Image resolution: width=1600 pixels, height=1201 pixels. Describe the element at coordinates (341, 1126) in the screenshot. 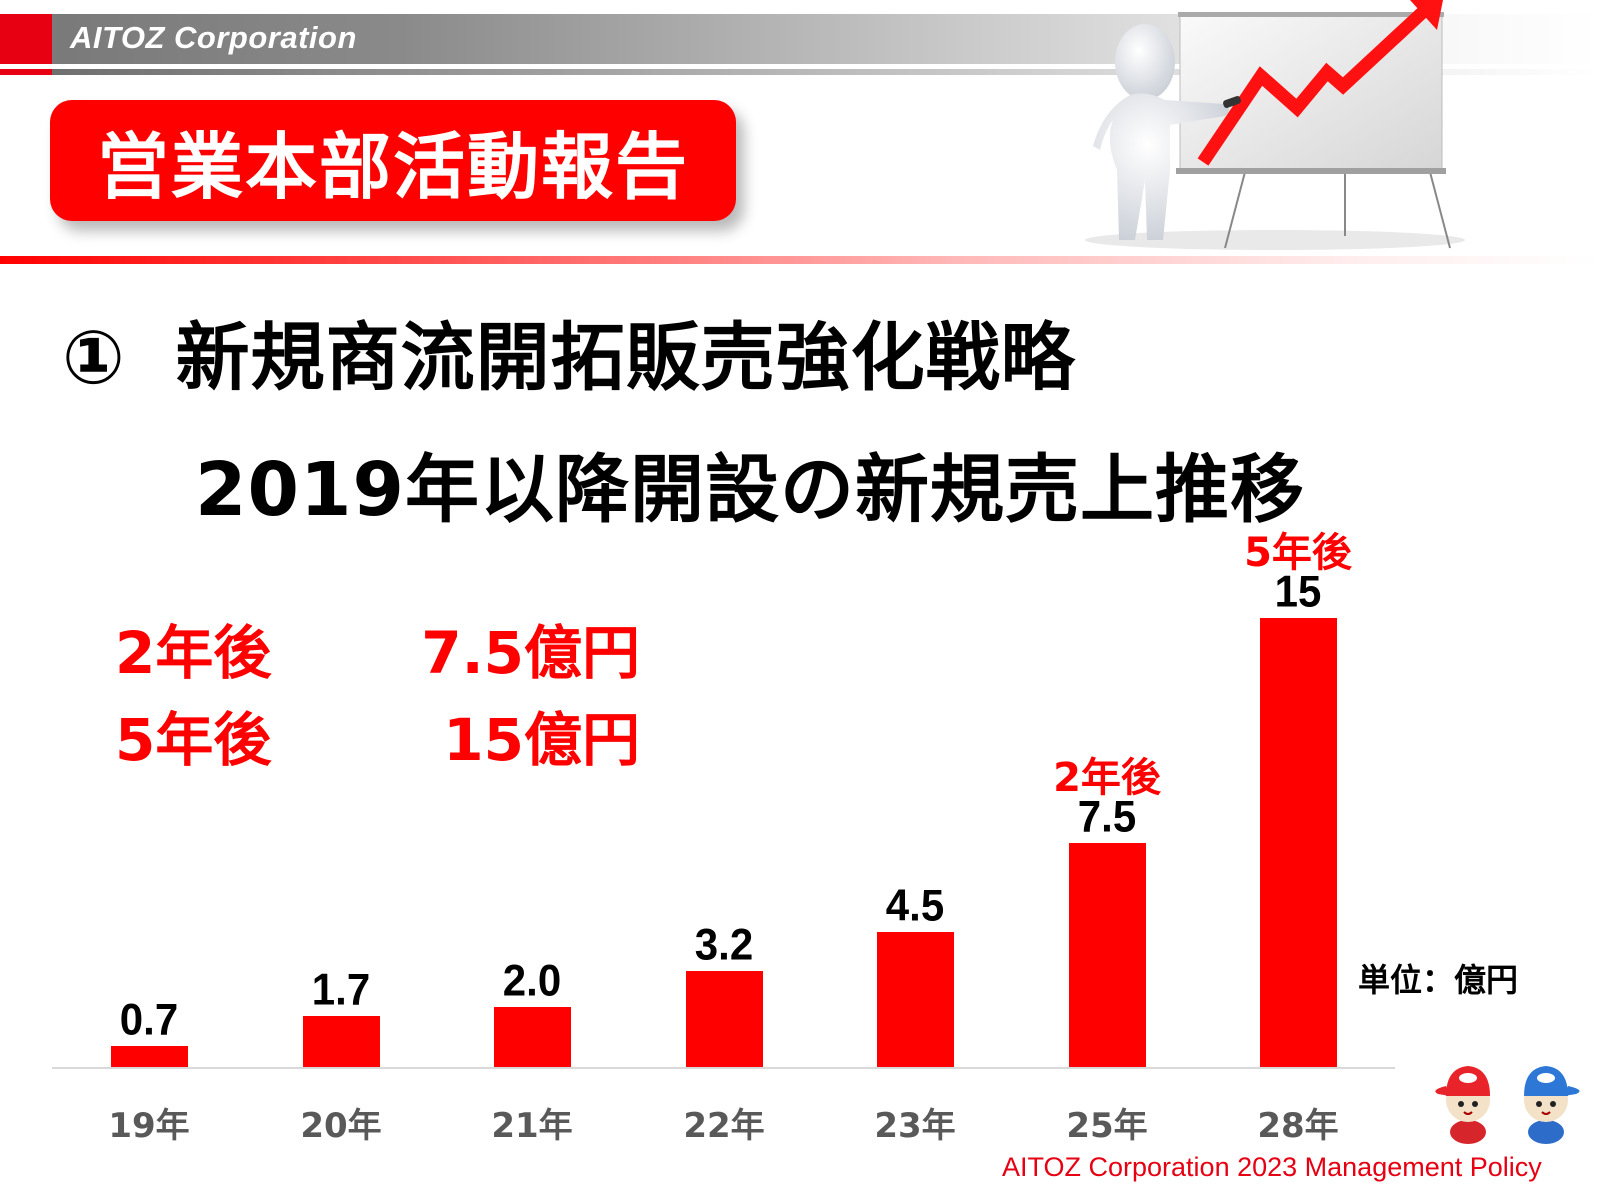

I see `x-axis-label: 20年` at that location.